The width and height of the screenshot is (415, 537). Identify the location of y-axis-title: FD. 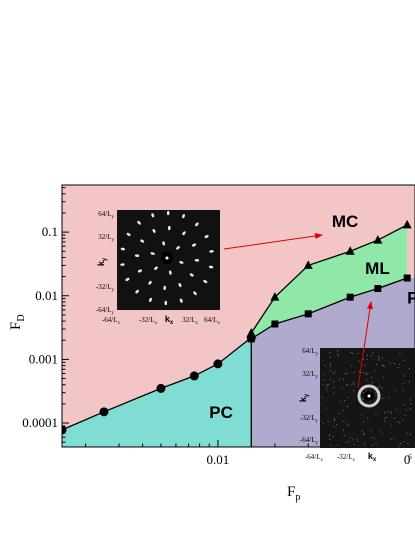
(17, 322).